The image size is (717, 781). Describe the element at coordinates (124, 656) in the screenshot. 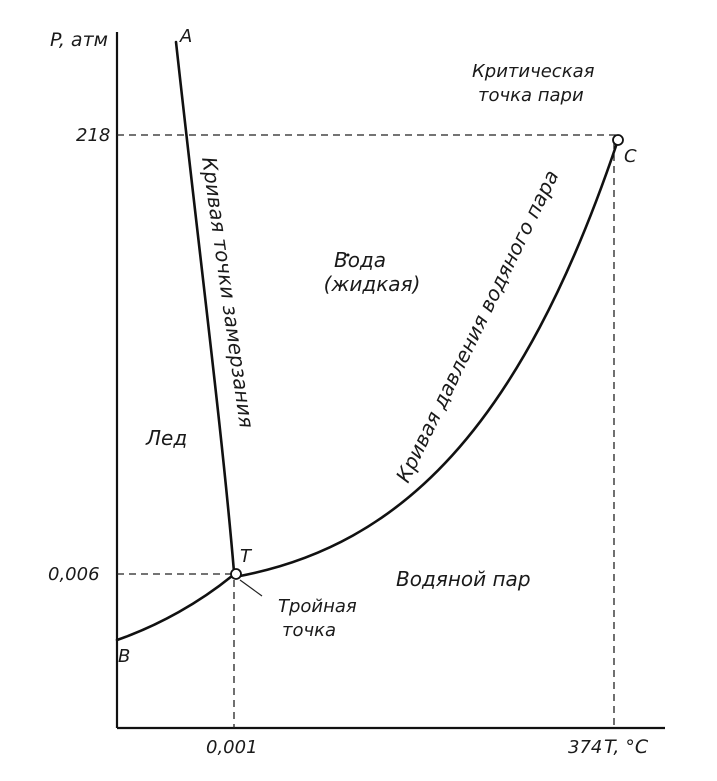

I see `point-b-label: B` at that location.